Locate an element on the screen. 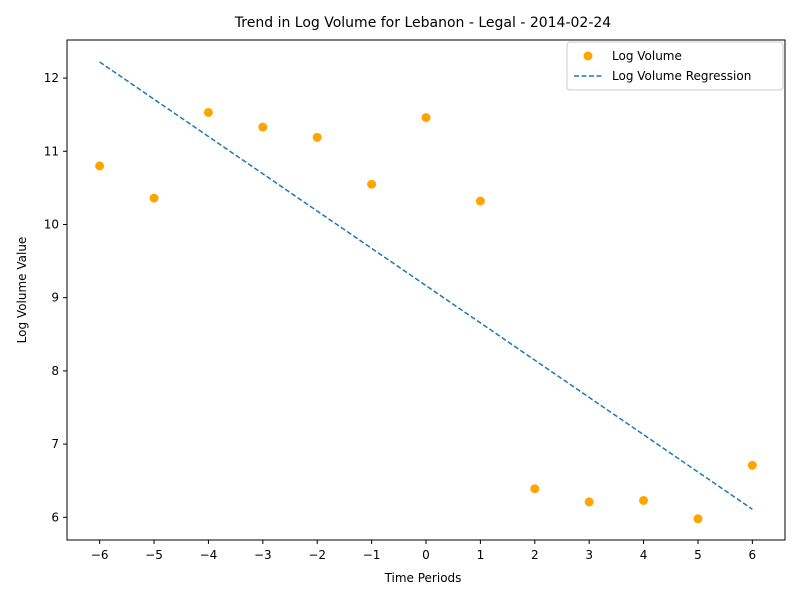 This screenshot has height=600, width=800. y-axis-label: Log Volume Value is located at coordinates (22, 290).